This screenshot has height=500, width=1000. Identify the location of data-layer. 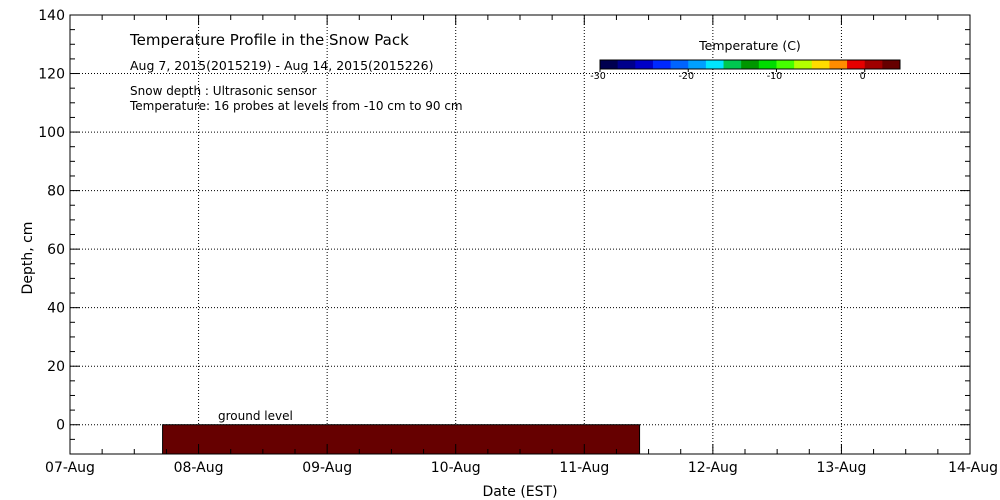
(401, 439).